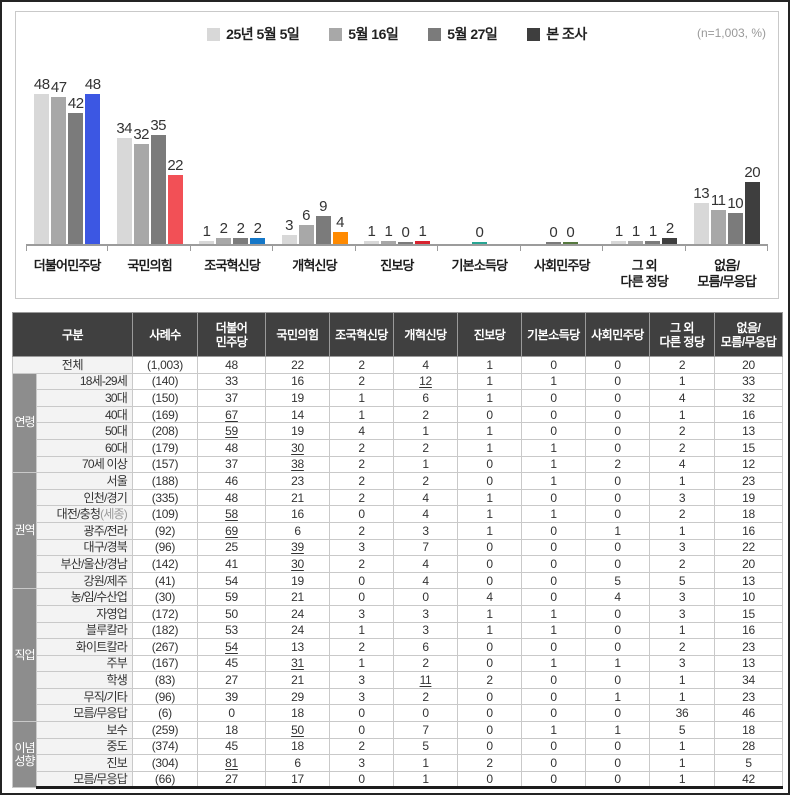  What do you see at coordinates (165, 547) in the screenshot?
I see `sample-size-cell: (96)` at bounding box center [165, 547].